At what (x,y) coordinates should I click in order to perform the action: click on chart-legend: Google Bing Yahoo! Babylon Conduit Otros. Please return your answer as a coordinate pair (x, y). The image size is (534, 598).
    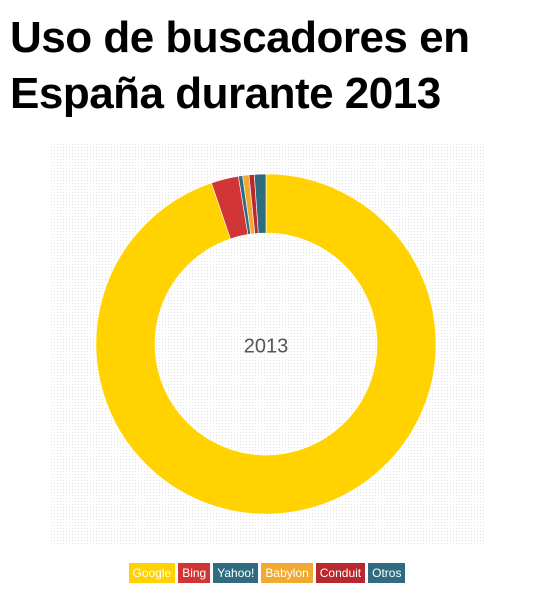
    Looking at the image, I should click on (267, 573).